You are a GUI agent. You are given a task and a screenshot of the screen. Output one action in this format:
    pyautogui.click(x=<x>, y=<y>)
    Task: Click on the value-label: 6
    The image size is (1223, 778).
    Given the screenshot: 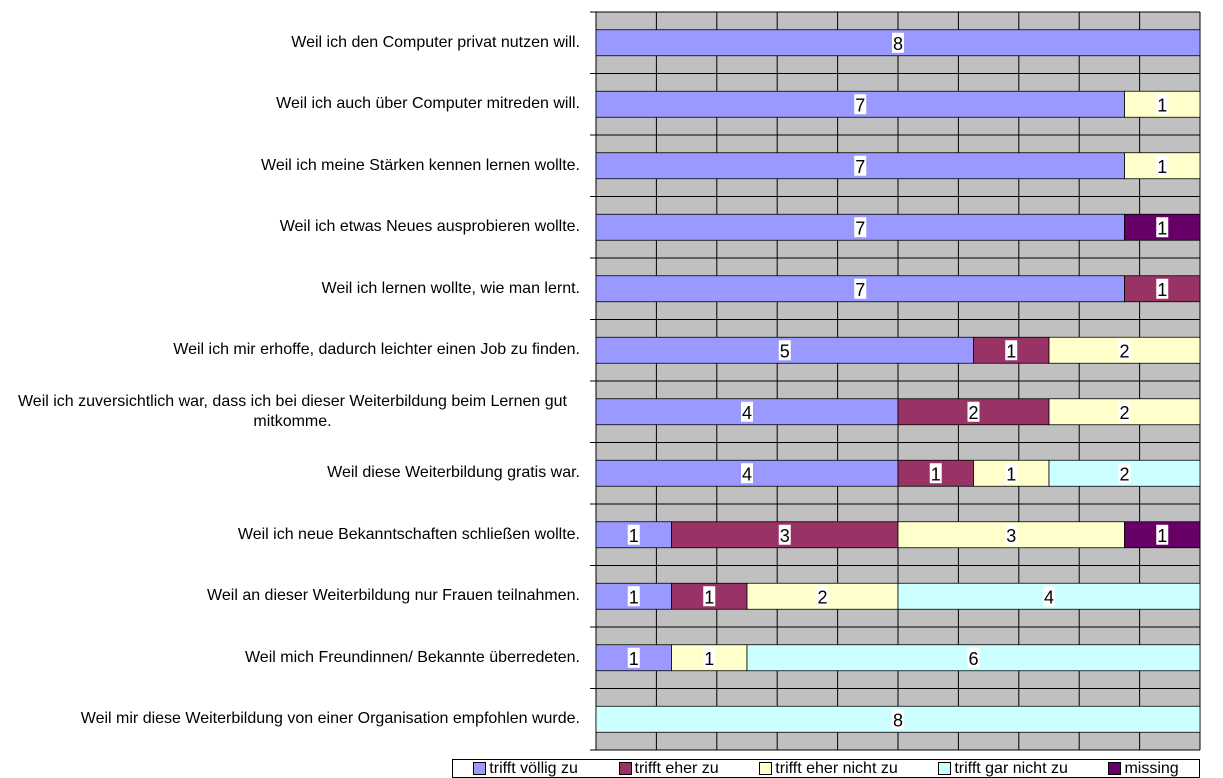 What is the action you would take?
    pyautogui.click(x=973, y=659)
    